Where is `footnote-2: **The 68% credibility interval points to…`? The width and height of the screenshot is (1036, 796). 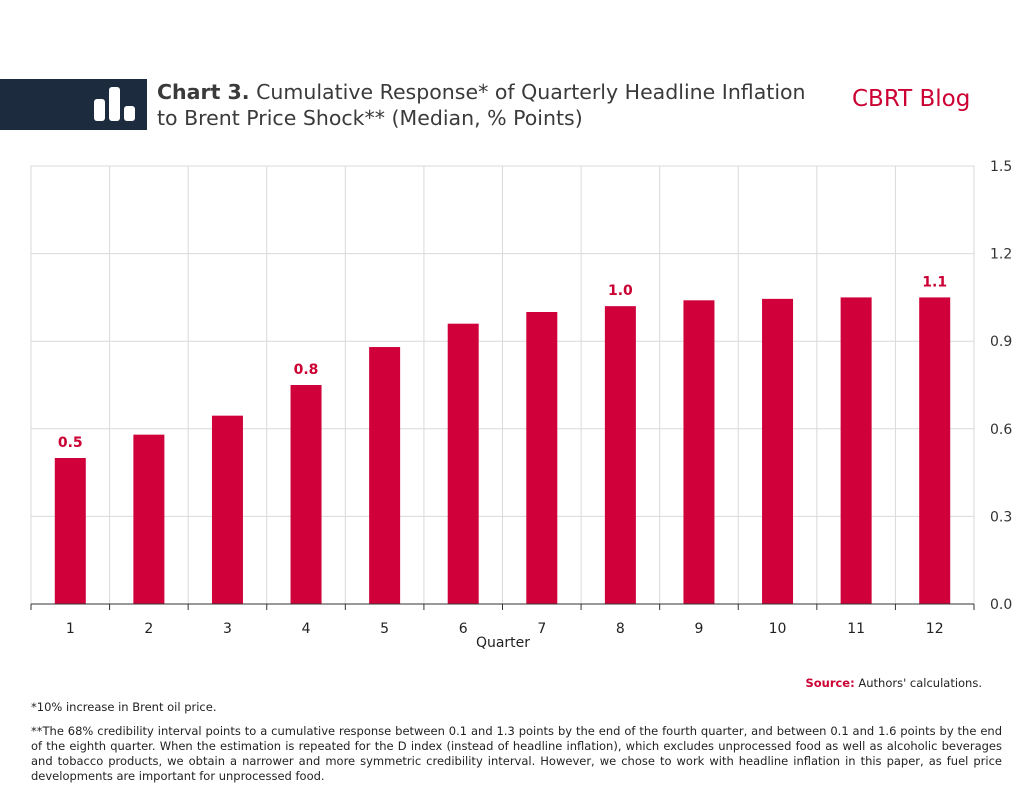
footnote-2: **The 68% credibility interval points to… is located at coordinates (516, 753).